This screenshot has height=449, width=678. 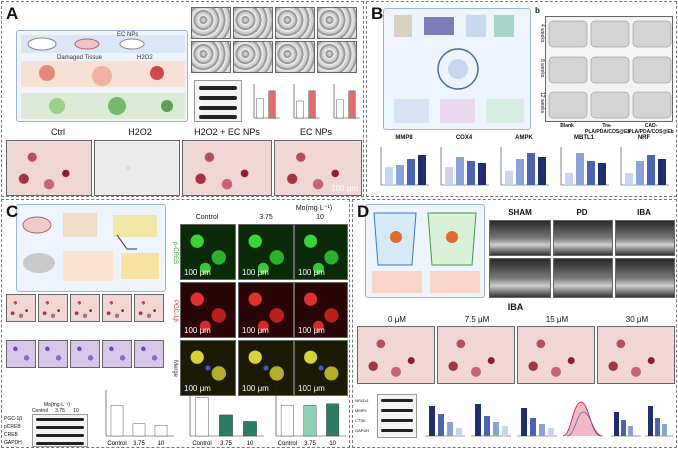 I want to click on blot-conc-control: Control, so click(x=40, y=411).